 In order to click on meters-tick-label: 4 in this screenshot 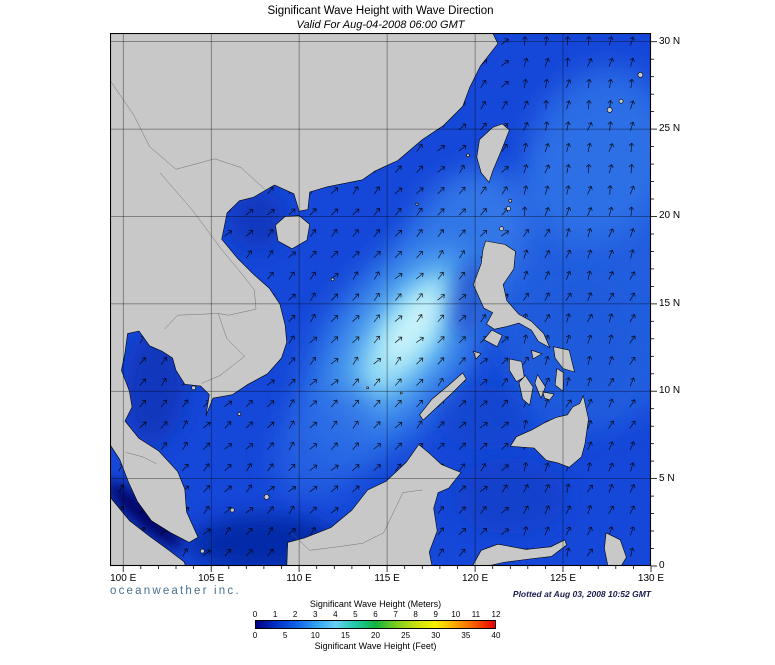, I will do `click(335, 614)`.